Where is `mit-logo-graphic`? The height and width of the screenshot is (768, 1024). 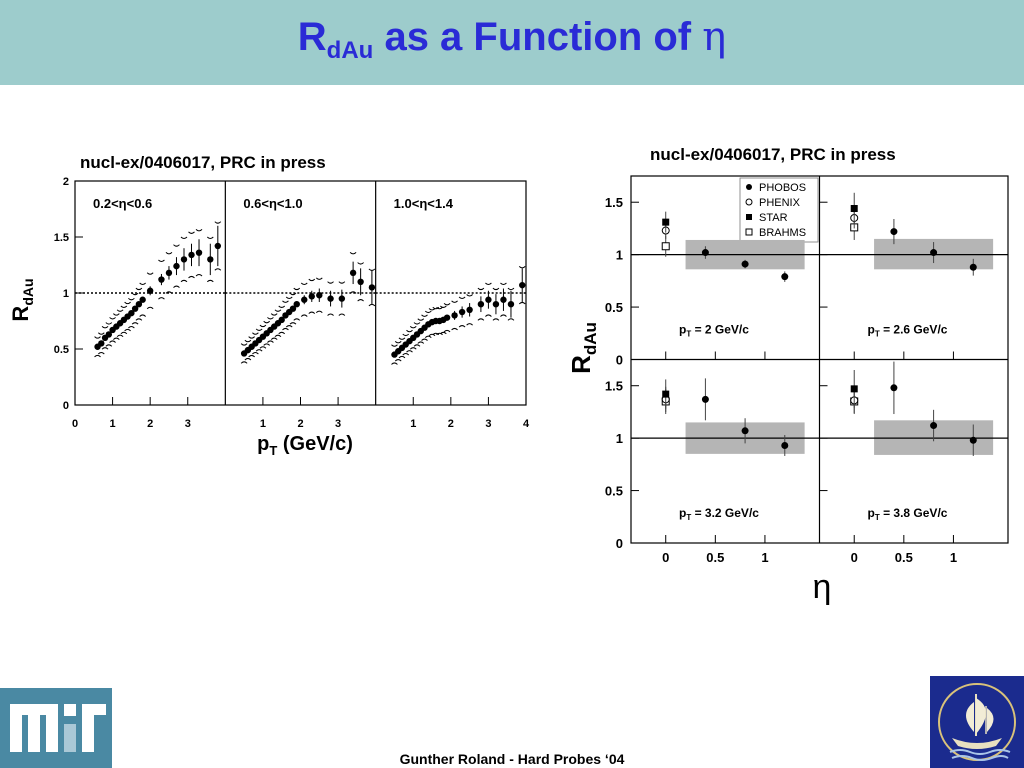 mit-logo-graphic is located at coordinates (58, 728).